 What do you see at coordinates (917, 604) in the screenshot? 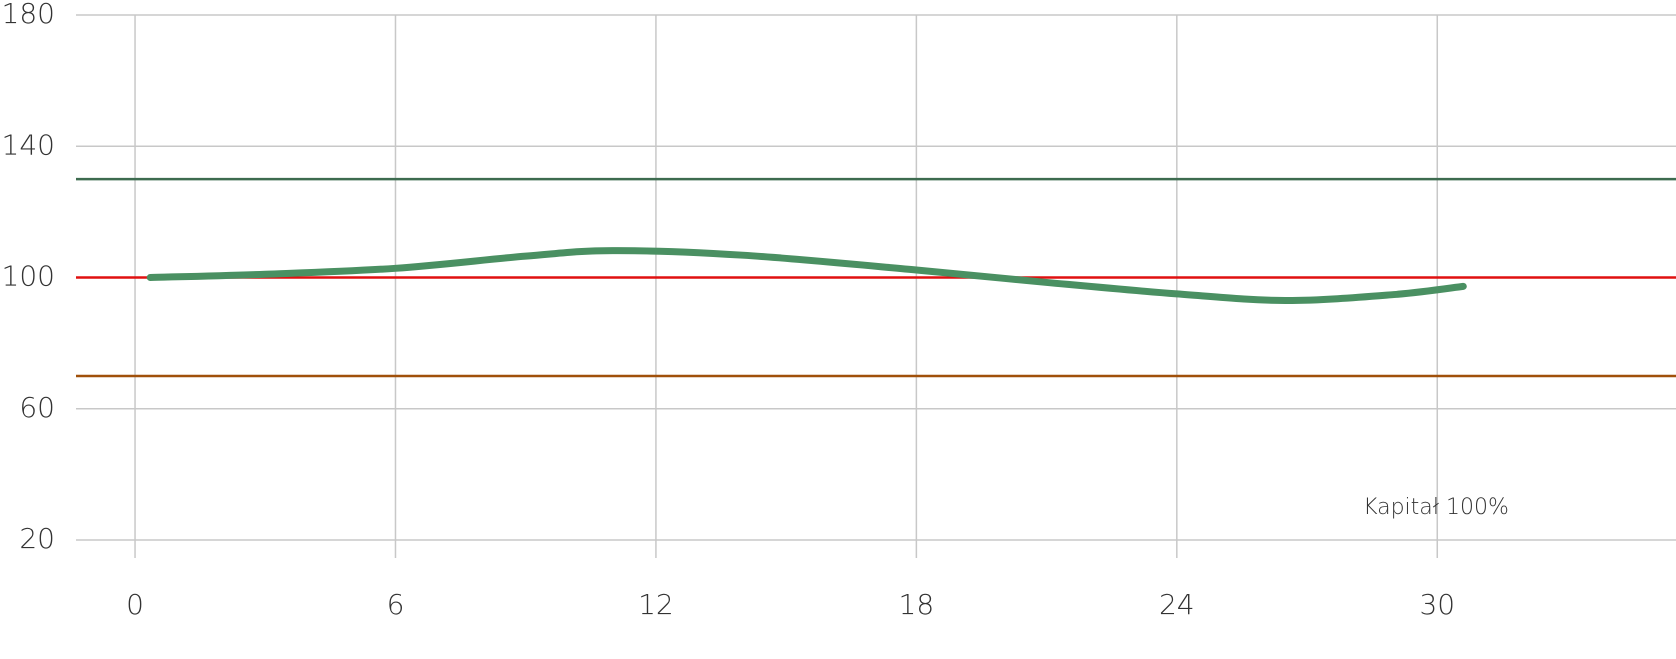
I see `x-tick-label: 18` at bounding box center [917, 604].